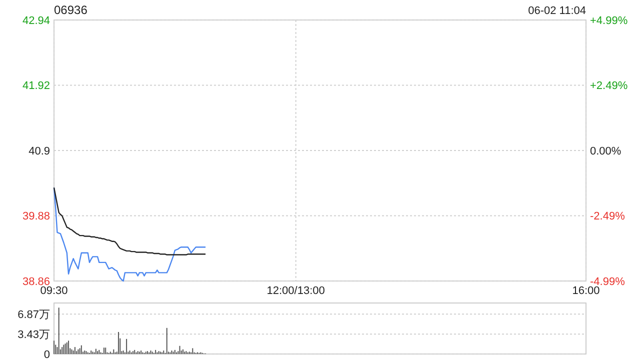 This screenshot has width=640, height=360. What do you see at coordinates (609, 20) in the screenshot?
I see `y2-tick-label: +4.99%` at bounding box center [609, 20].